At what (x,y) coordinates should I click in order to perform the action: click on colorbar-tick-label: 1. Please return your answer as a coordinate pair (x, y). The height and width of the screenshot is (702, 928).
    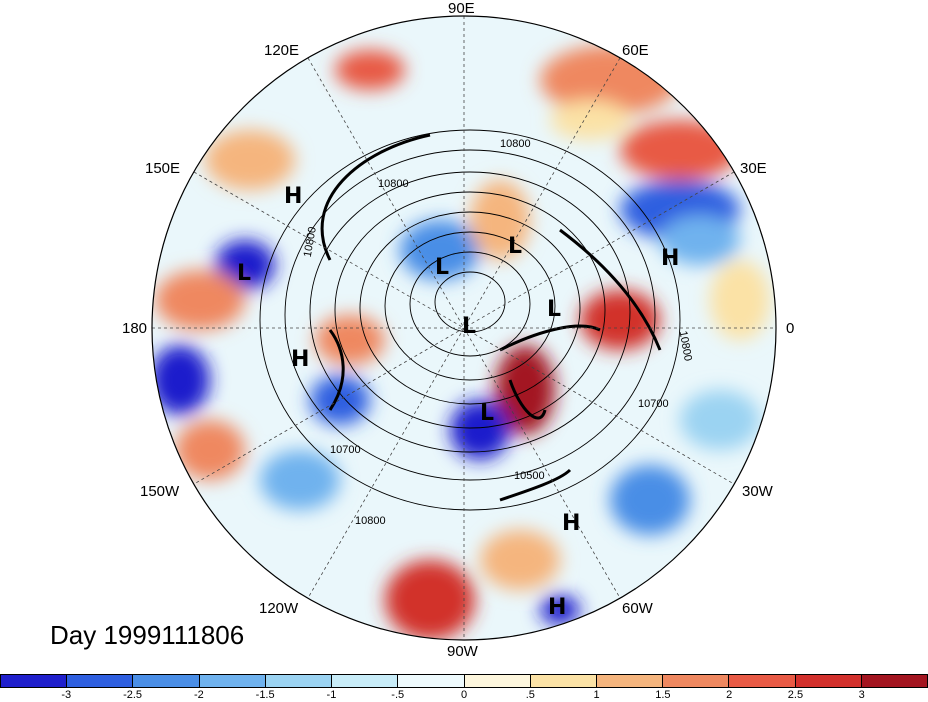
    Looking at the image, I should click on (596, 695).